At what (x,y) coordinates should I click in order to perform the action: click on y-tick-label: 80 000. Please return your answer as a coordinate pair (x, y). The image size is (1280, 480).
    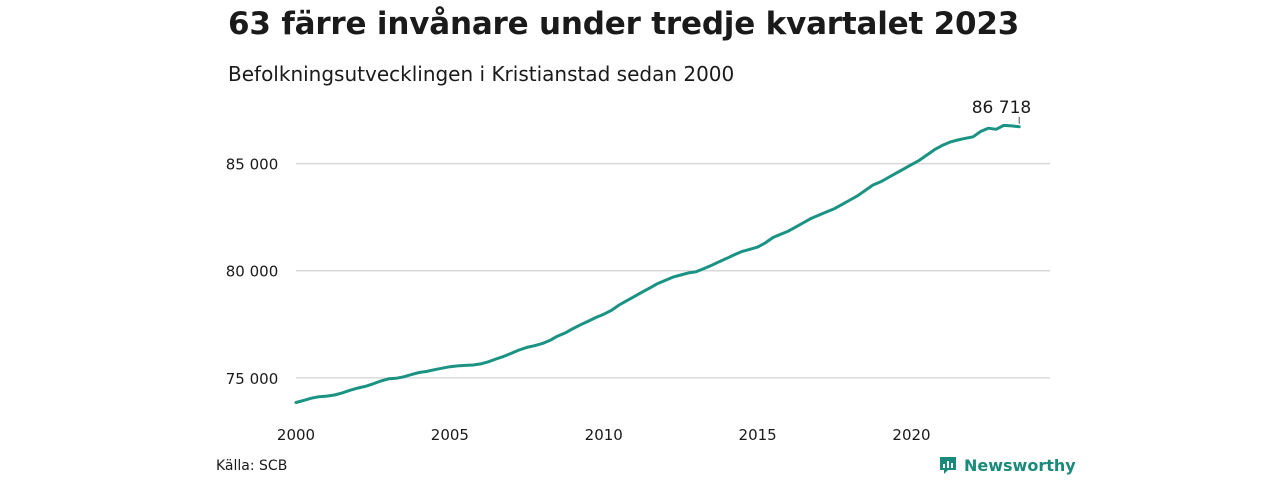
    Looking at the image, I should click on (252, 272).